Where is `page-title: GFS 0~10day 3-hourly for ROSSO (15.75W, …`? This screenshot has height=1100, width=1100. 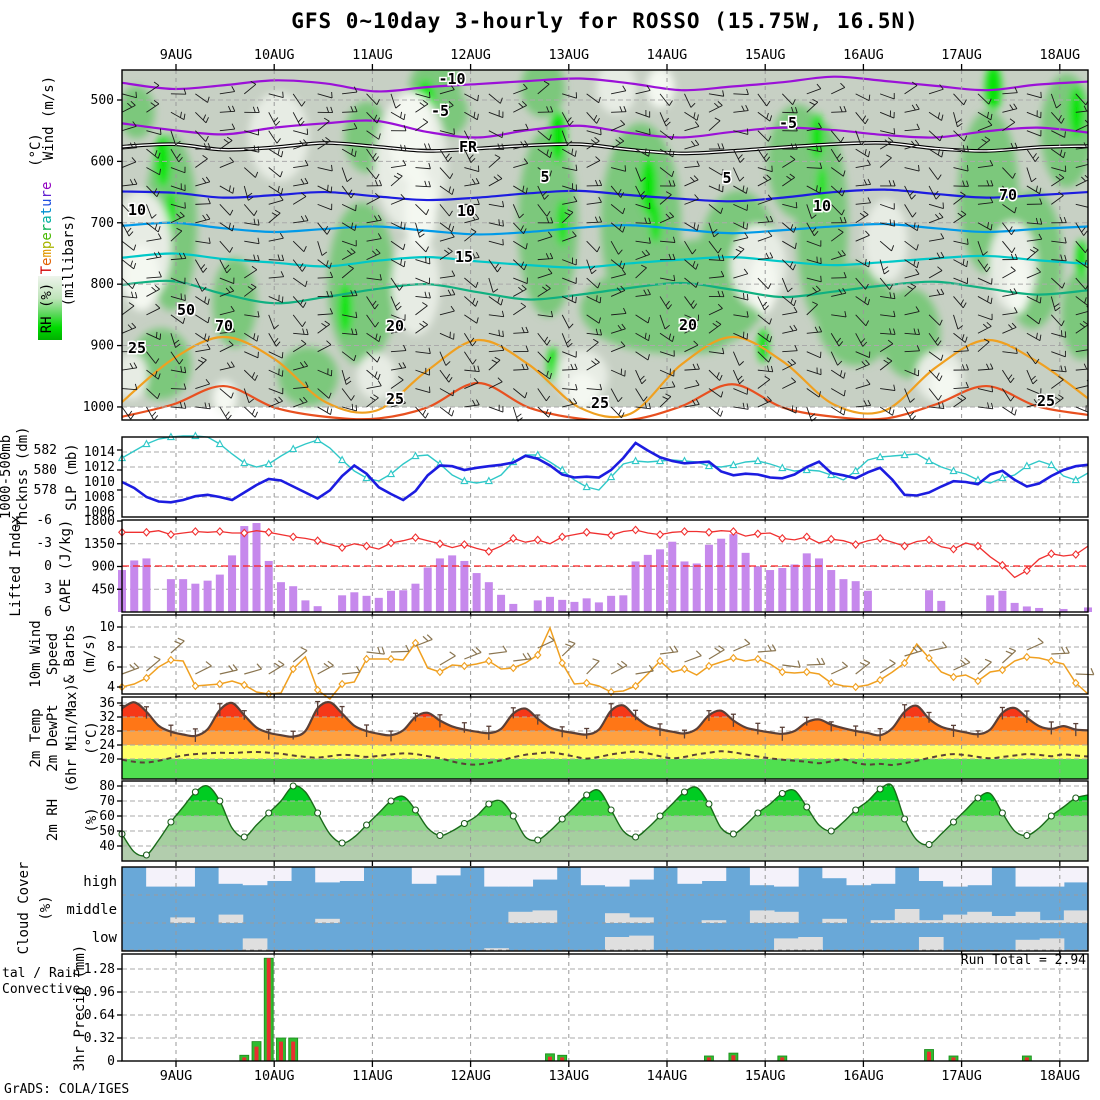 page-title: GFS 0~10day 3-hourly for ROSSO (15.75W, … is located at coordinates (605, 21).